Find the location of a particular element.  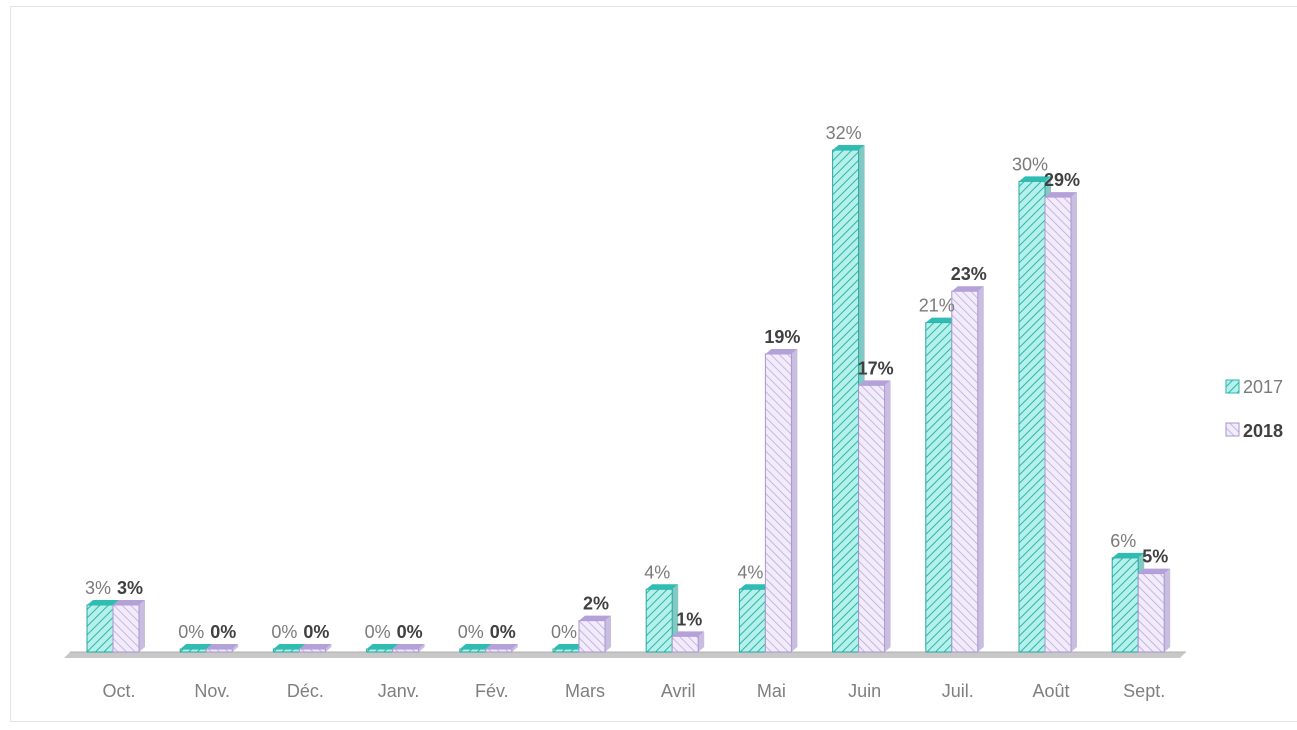

value-label-2017-5: 0% is located at coordinates (564, 632).